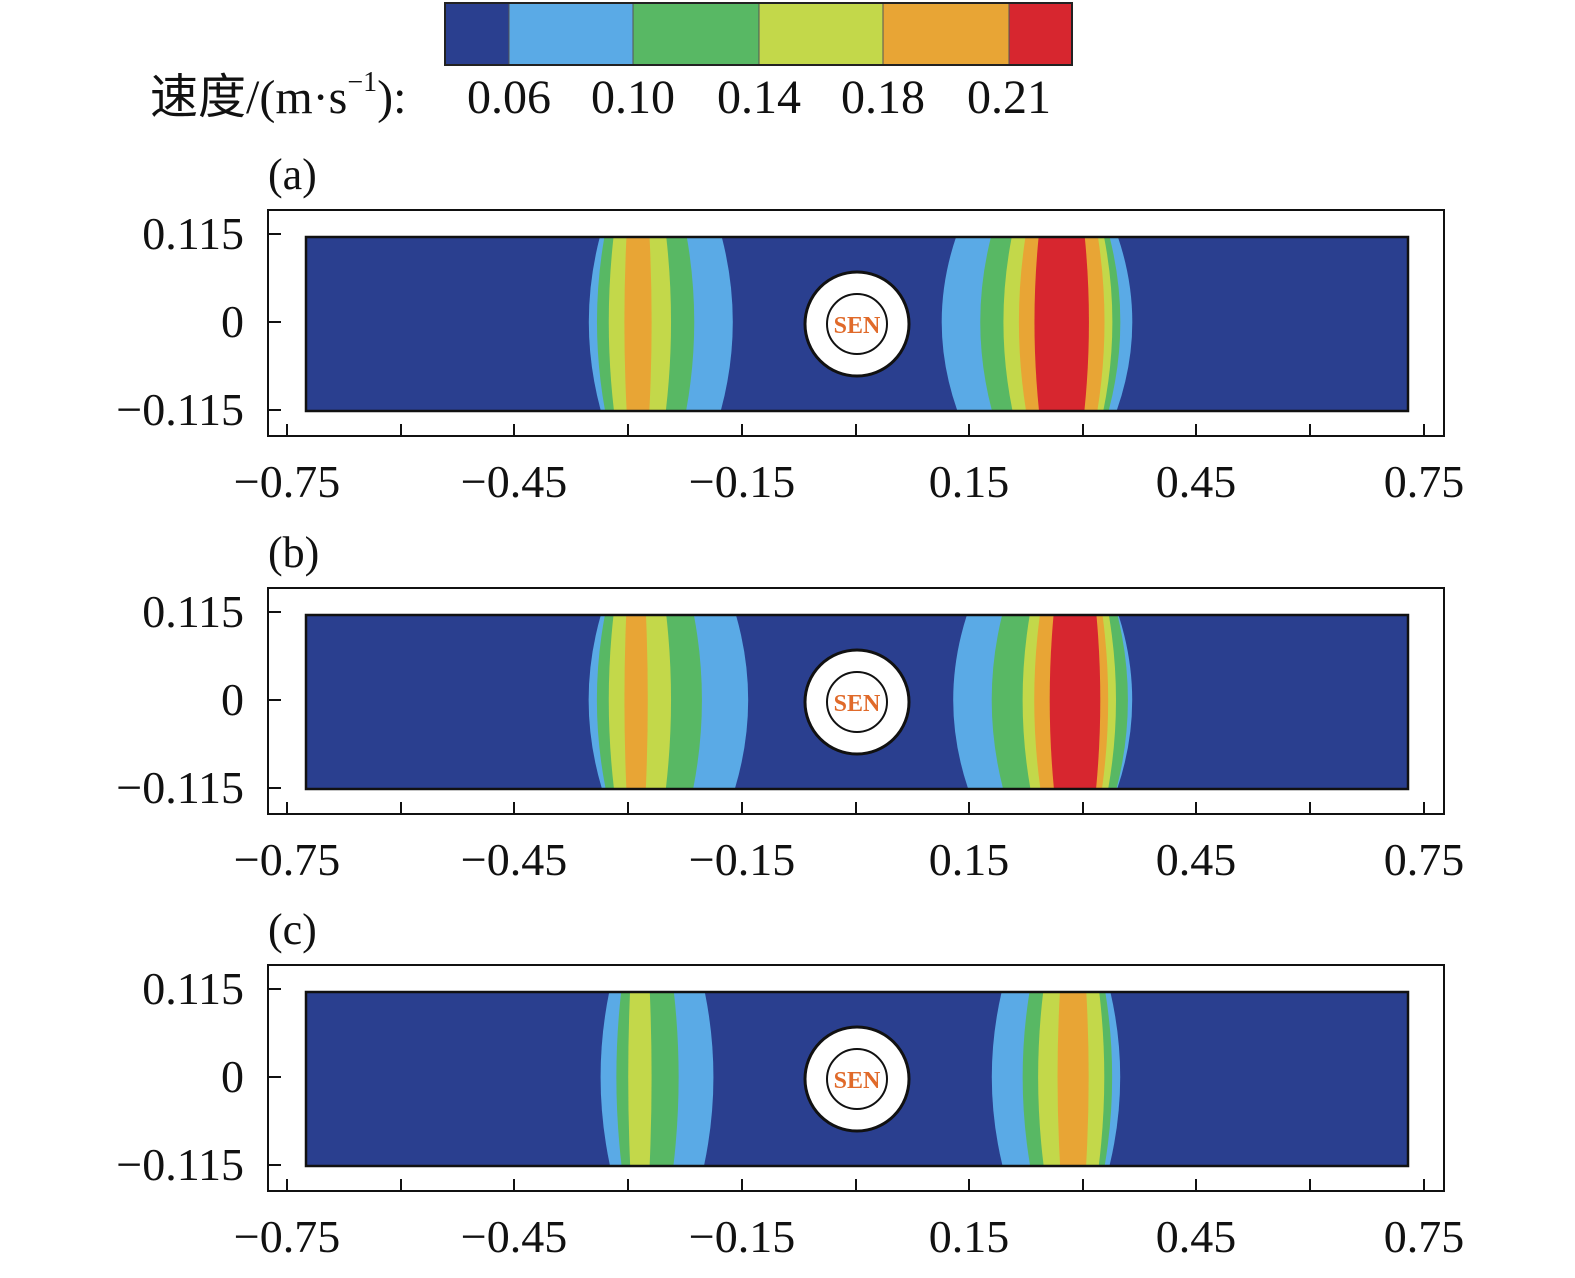  What do you see at coordinates (633, 97) in the screenshot?
I see `legend-tick-label: 0.10` at bounding box center [633, 97].